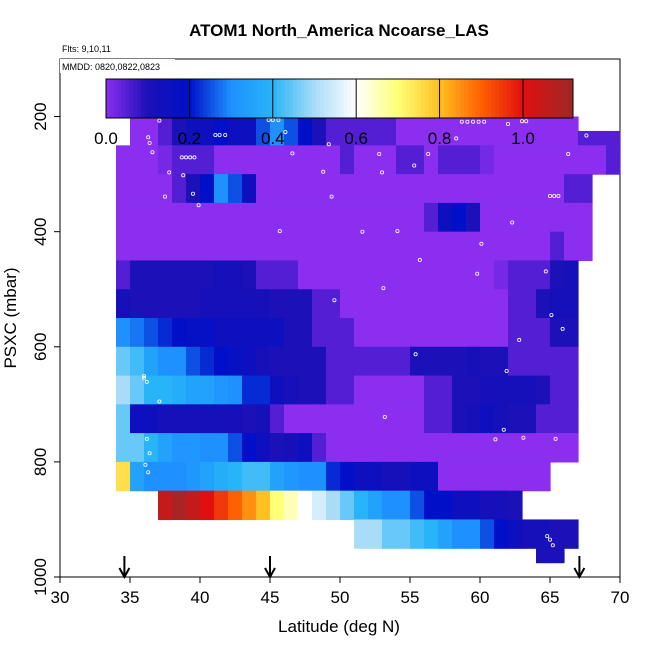 Image resolution: width=650 pixels, height=650 pixels. I want to click on x-axis: 30 35 40 45 50 55 60 65 70, so click(340, 592).